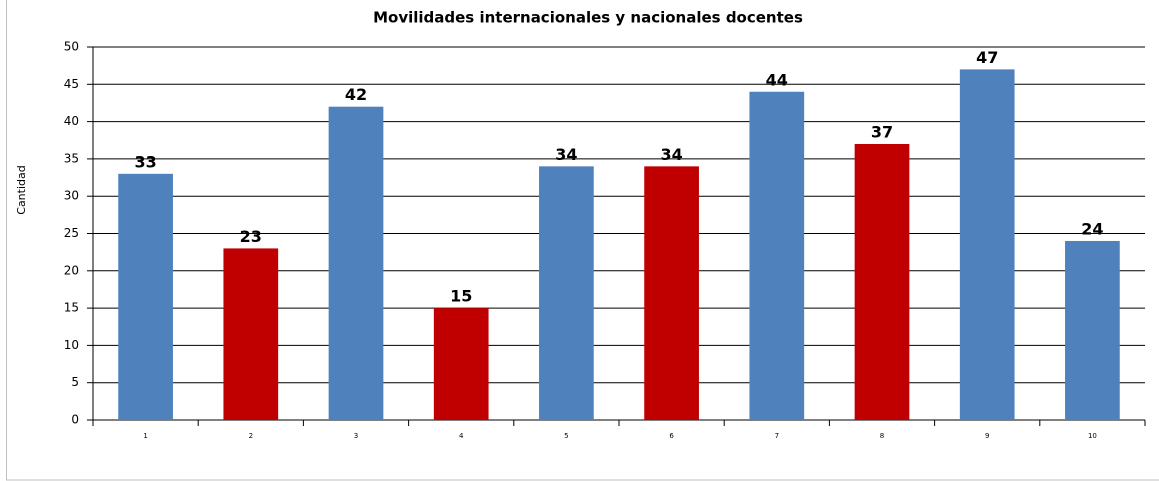 The height and width of the screenshot is (481, 1159). I want to click on data-label: 44, so click(777, 79).